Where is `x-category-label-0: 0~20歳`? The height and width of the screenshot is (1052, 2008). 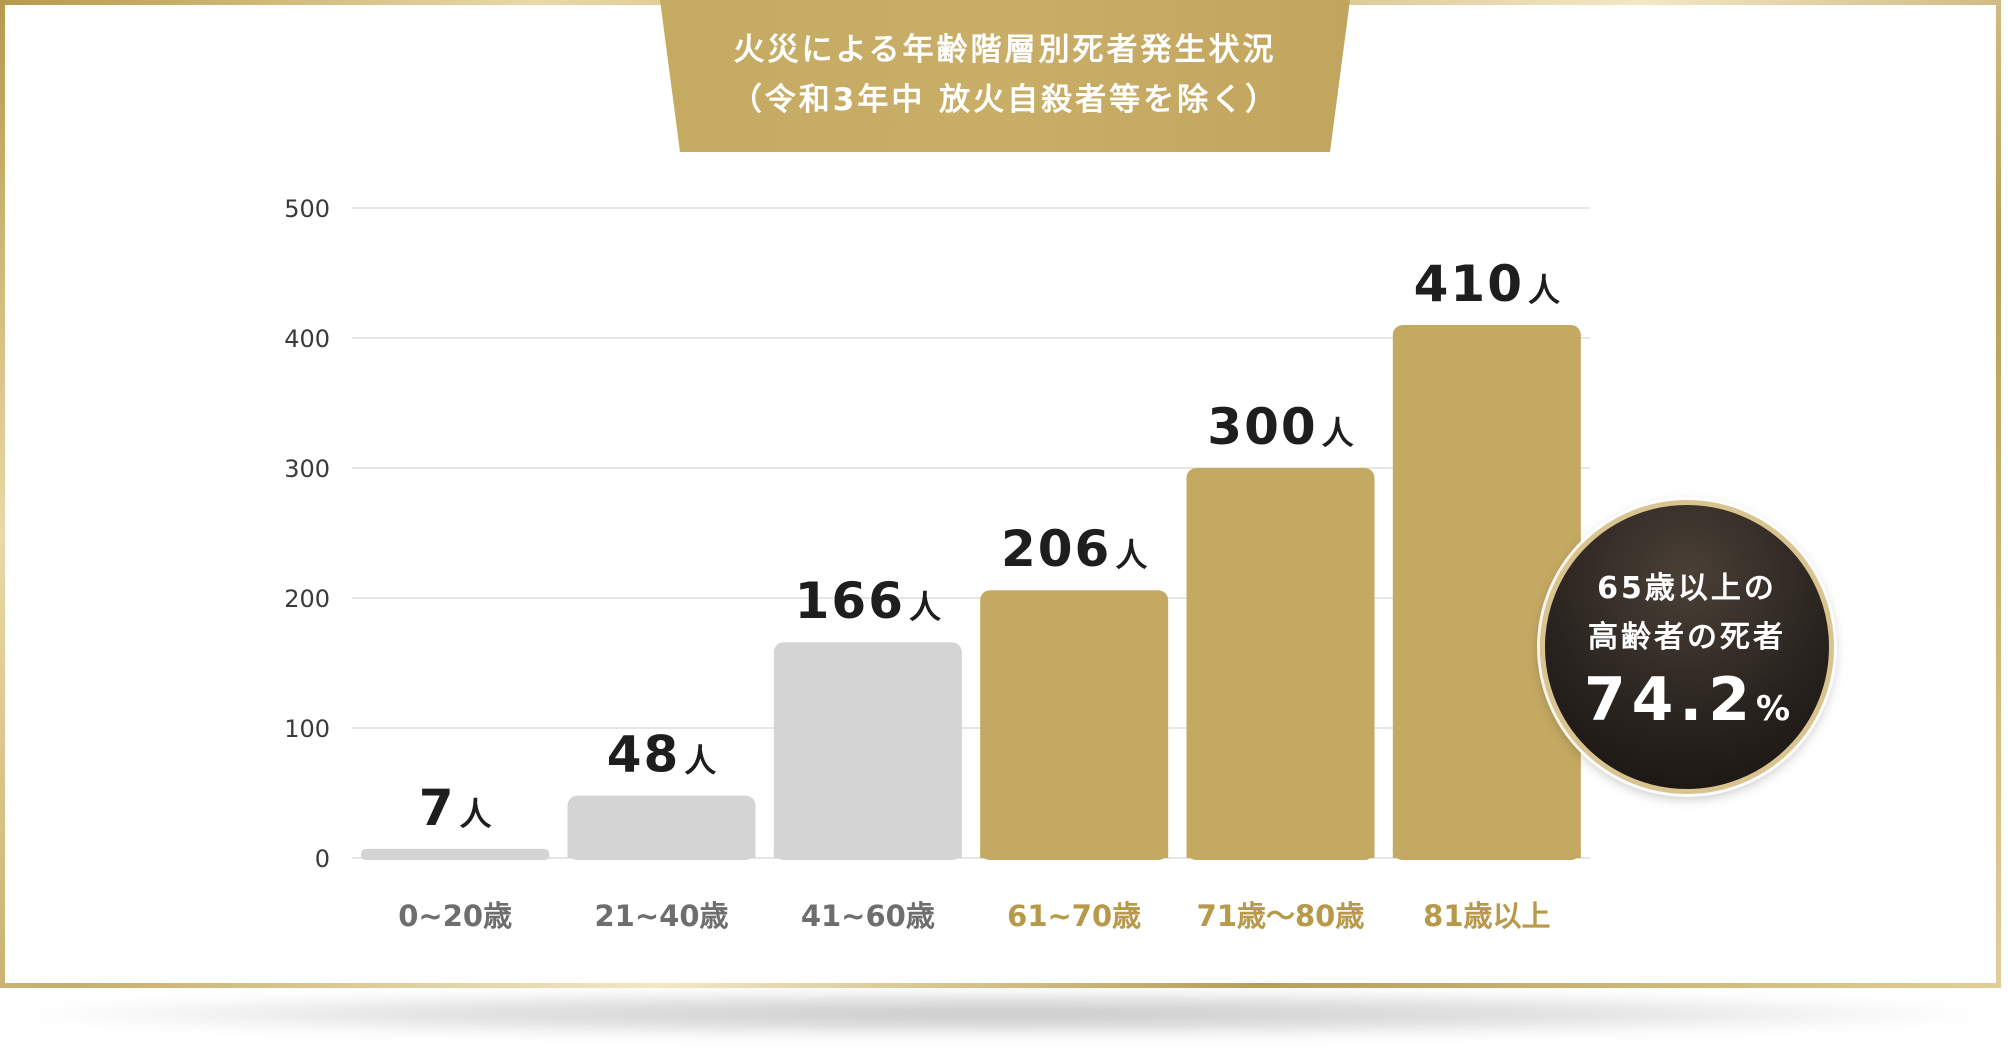
x-category-label-0: 0~20歳 is located at coordinates (455, 916).